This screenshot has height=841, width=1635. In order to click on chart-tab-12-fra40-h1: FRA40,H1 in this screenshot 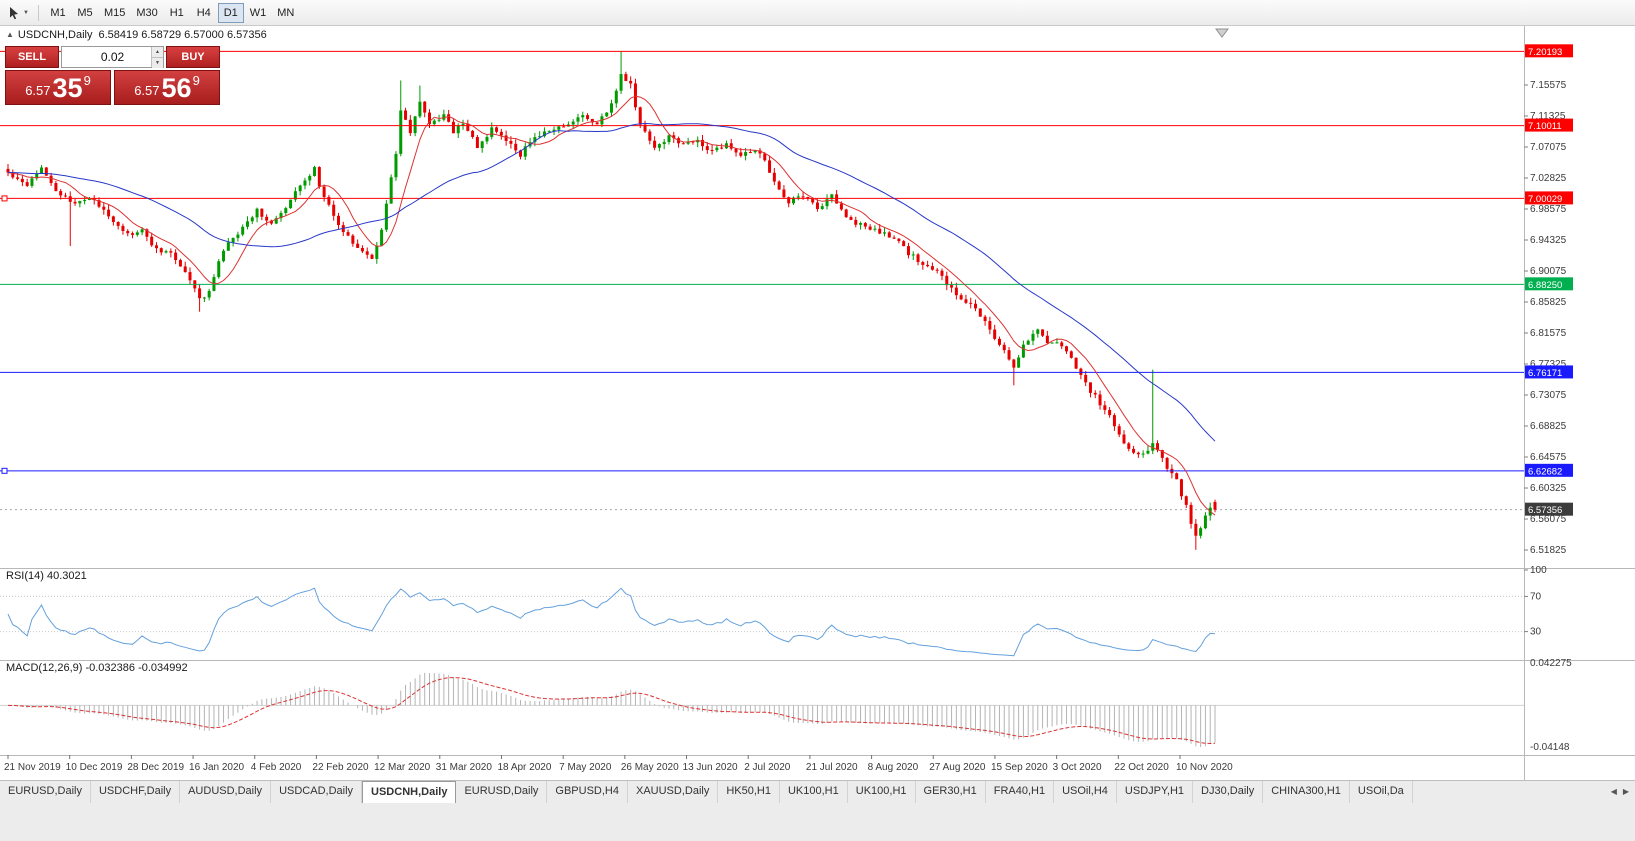, I will do `click(1020, 792)`.